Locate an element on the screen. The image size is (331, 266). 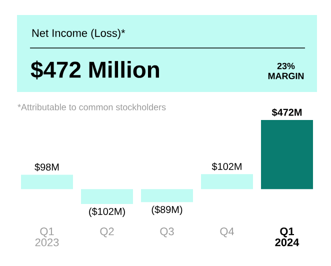
data-label: $472M is located at coordinates (287, 112).